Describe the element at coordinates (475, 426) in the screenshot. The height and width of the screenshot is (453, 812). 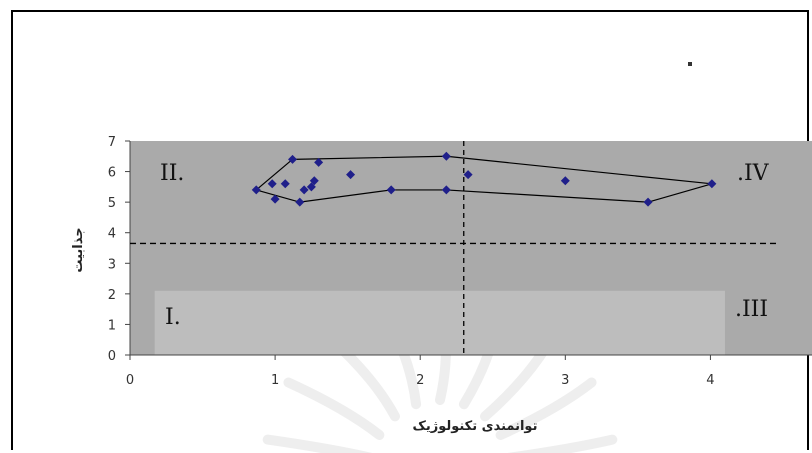
I see `x-axis-title: توانمندی تکنولوژیک` at that location.